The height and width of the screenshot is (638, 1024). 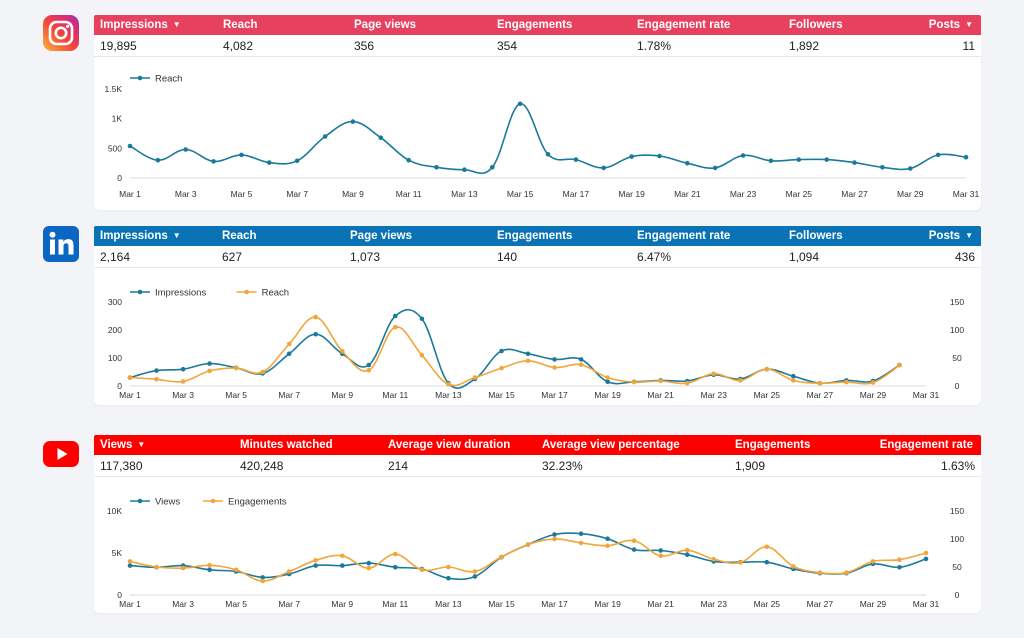 What do you see at coordinates (156, 79) in the screenshot?
I see `legend-item: Reach` at bounding box center [156, 79].